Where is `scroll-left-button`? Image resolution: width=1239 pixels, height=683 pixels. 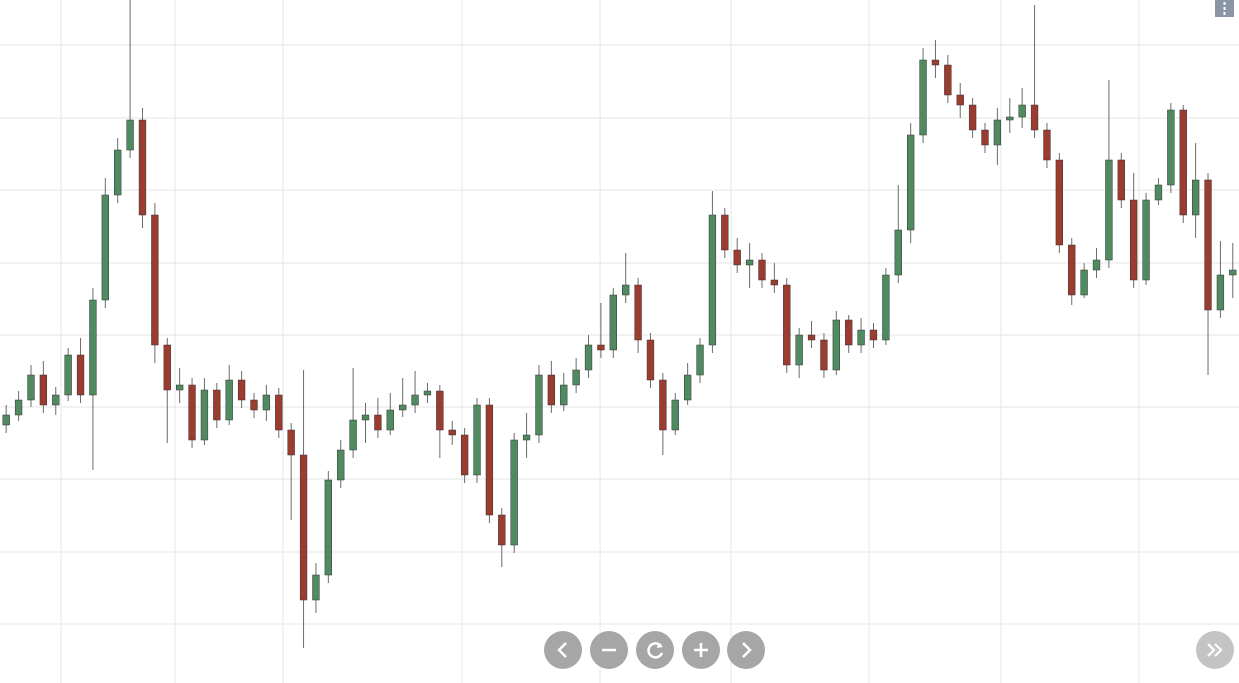
scroll-left-button is located at coordinates (563, 650).